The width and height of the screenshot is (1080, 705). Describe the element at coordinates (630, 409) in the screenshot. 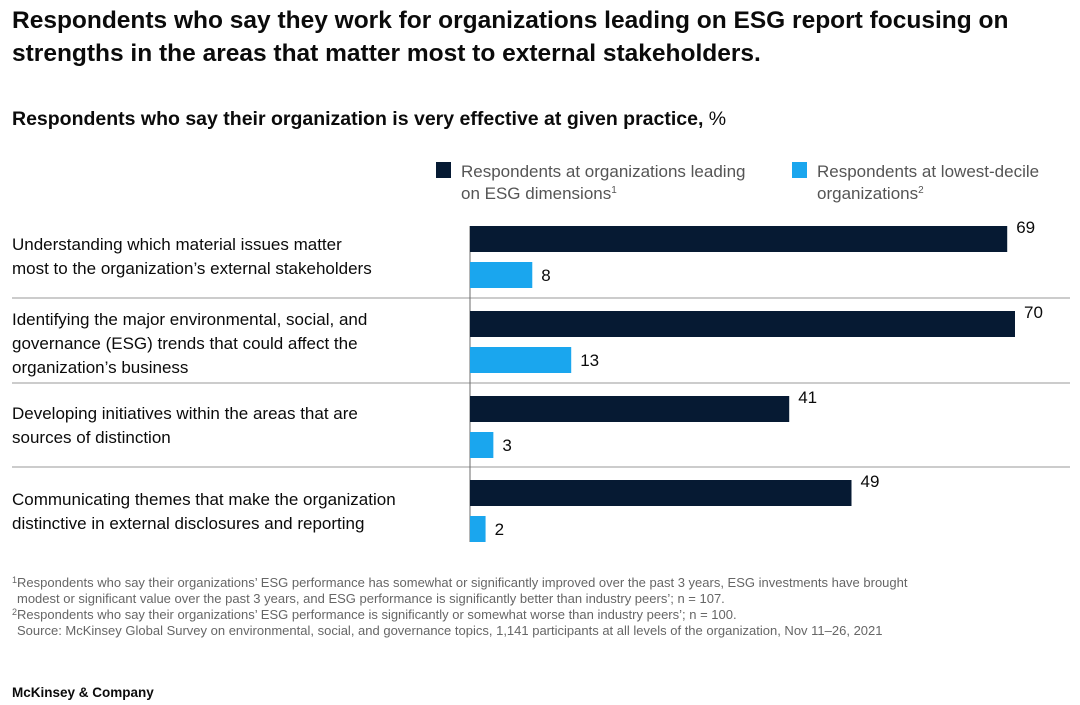

I see `bar-s1-c3` at that location.